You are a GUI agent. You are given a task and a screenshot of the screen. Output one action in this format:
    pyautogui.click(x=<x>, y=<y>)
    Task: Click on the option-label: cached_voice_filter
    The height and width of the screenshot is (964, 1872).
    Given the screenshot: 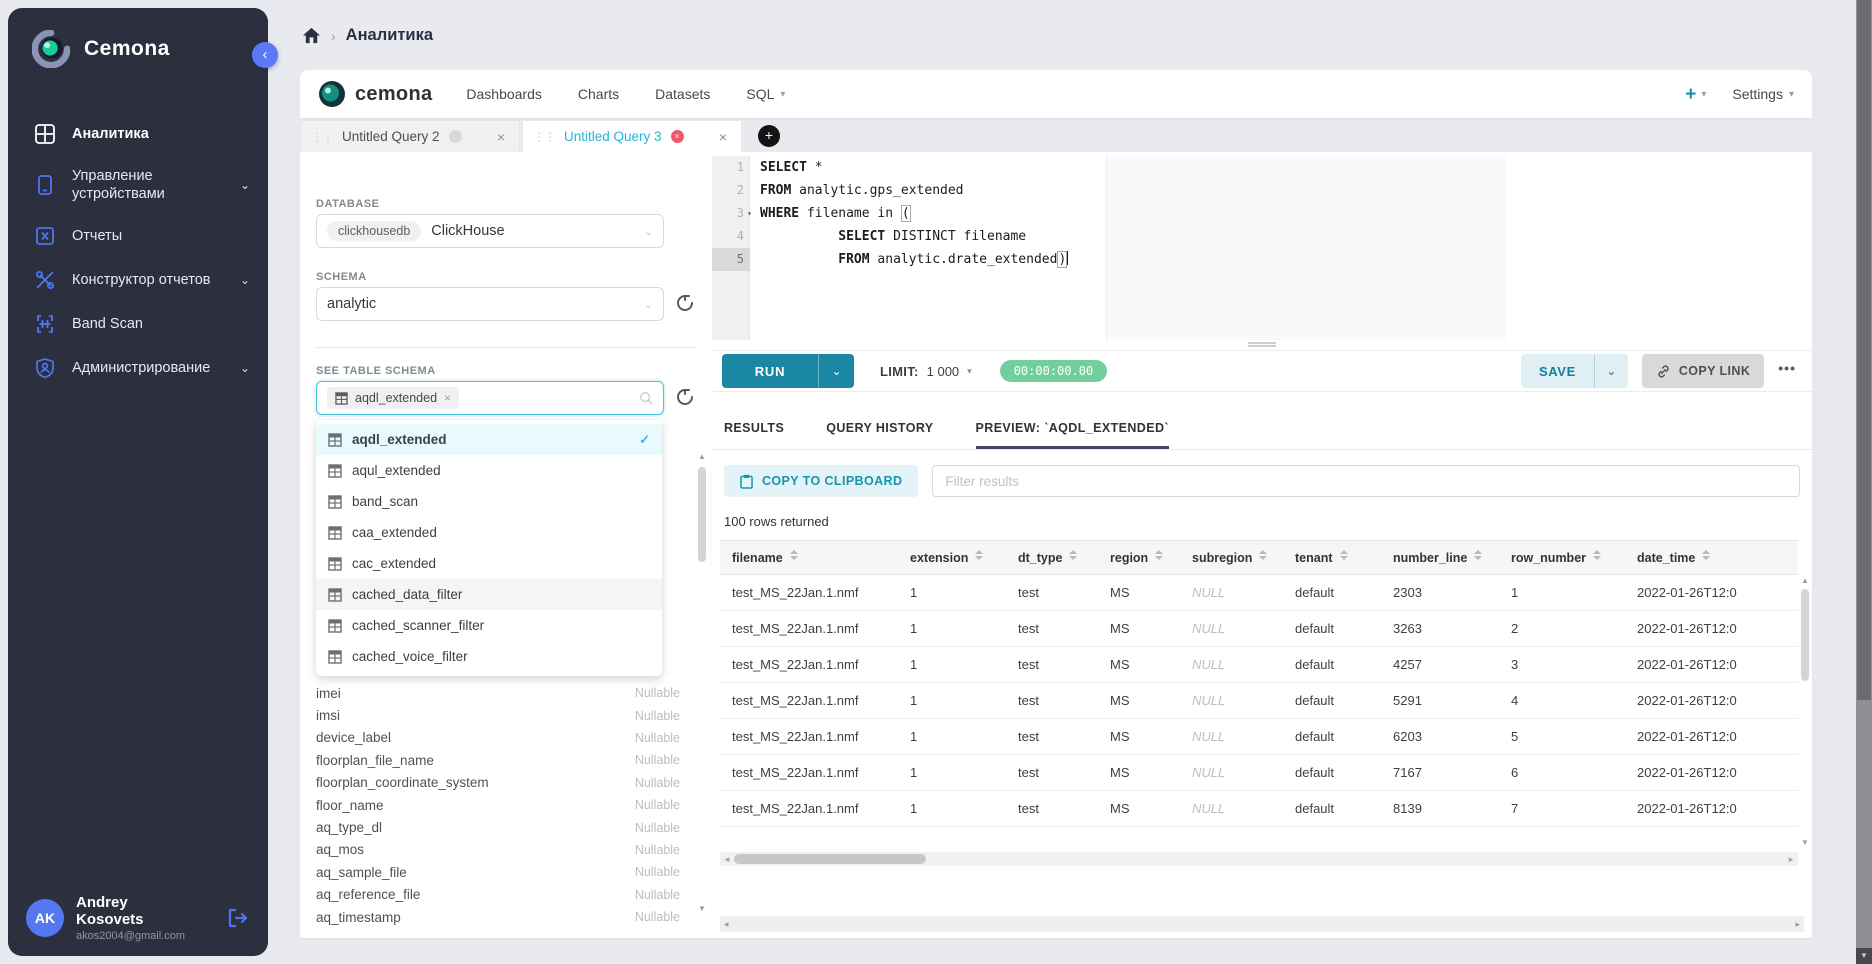 What is the action you would take?
    pyautogui.click(x=410, y=656)
    